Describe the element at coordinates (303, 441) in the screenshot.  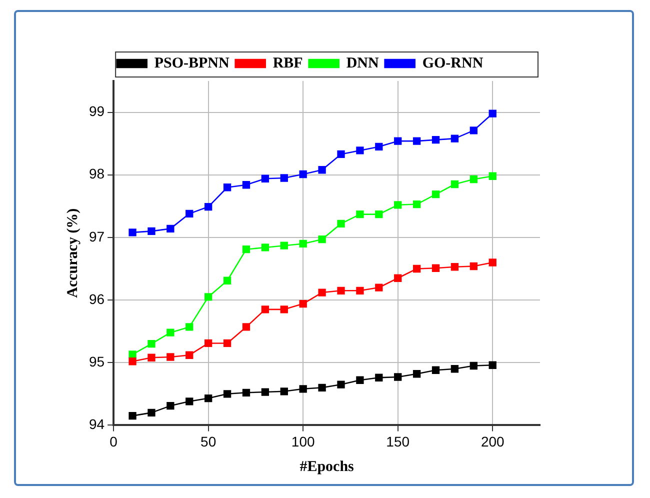
I see `x-tick-label: 100` at that location.